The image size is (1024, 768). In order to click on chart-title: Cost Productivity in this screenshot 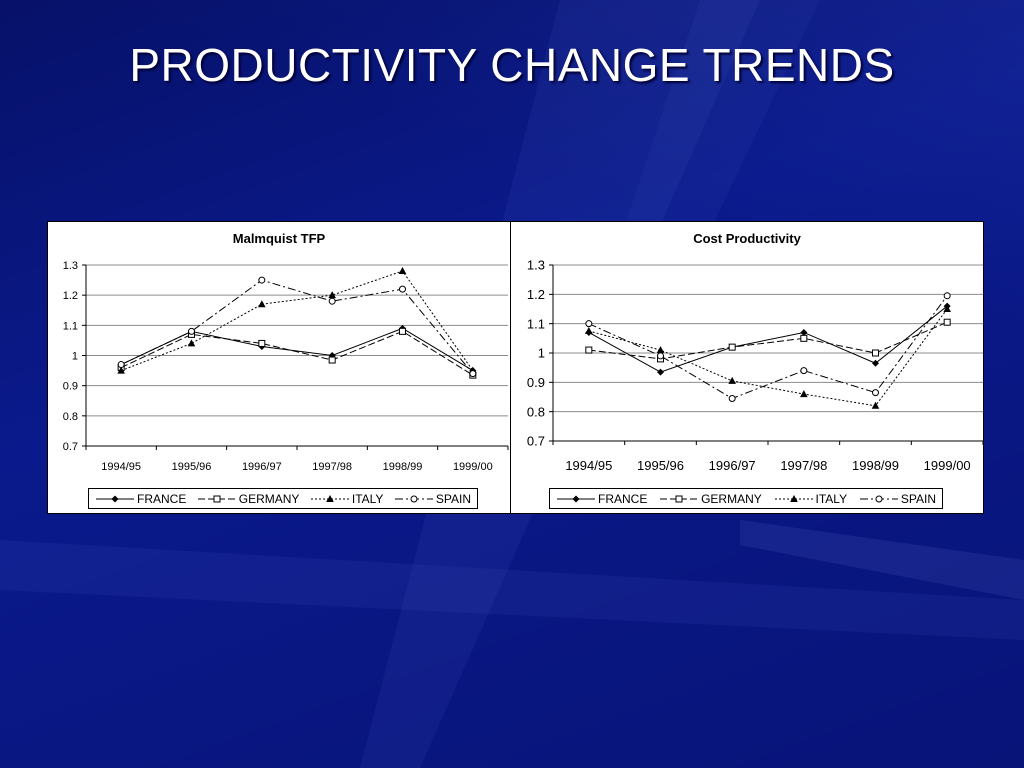, I will do `click(747, 238)`.